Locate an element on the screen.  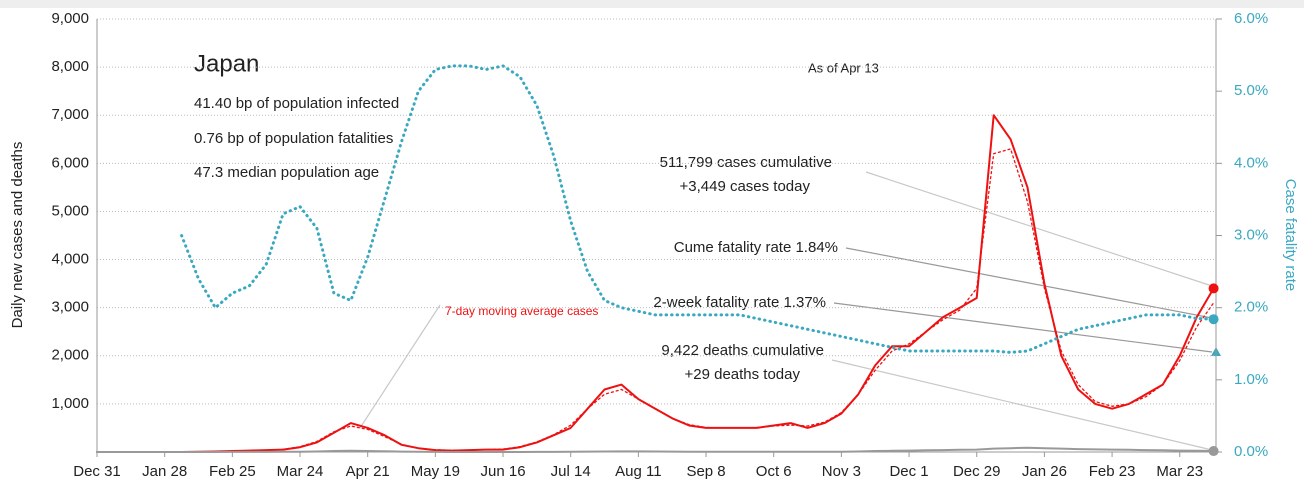
y2-axis-label: Case fatality rate is located at coordinates (1290, 235).